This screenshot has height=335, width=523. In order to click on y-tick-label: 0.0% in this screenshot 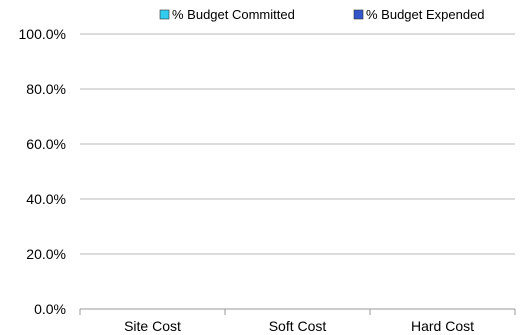, I will do `click(50, 309)`.